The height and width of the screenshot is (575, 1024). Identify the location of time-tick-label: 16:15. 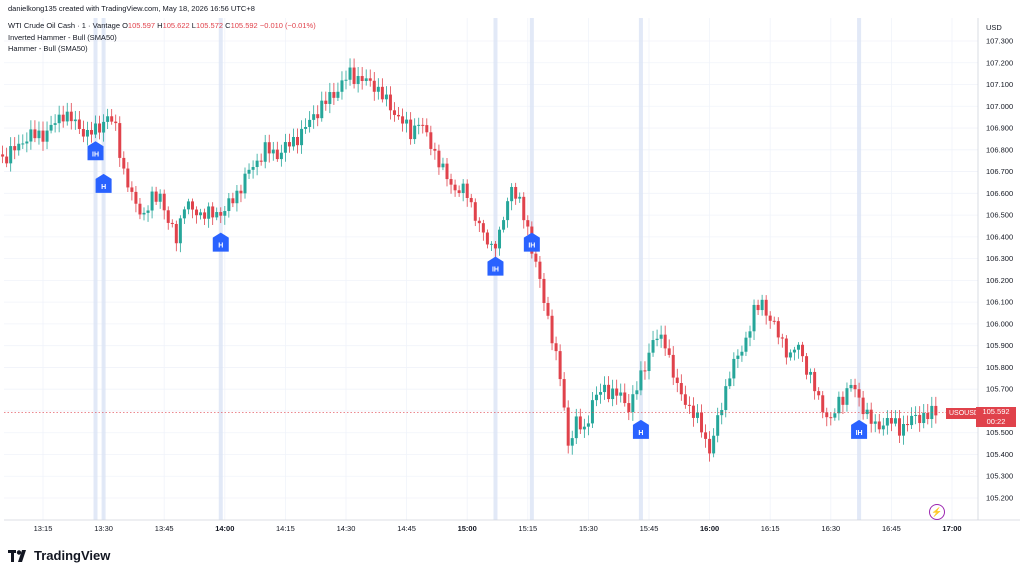
(770, 528).